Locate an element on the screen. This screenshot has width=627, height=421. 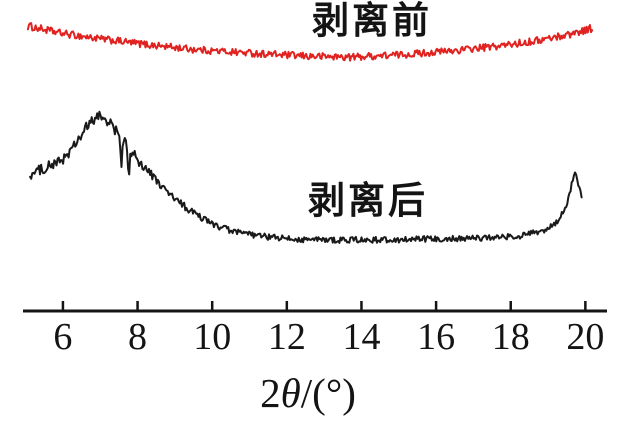
x-axis-title: 2θ/(°) is located at coordinates (308, 393).